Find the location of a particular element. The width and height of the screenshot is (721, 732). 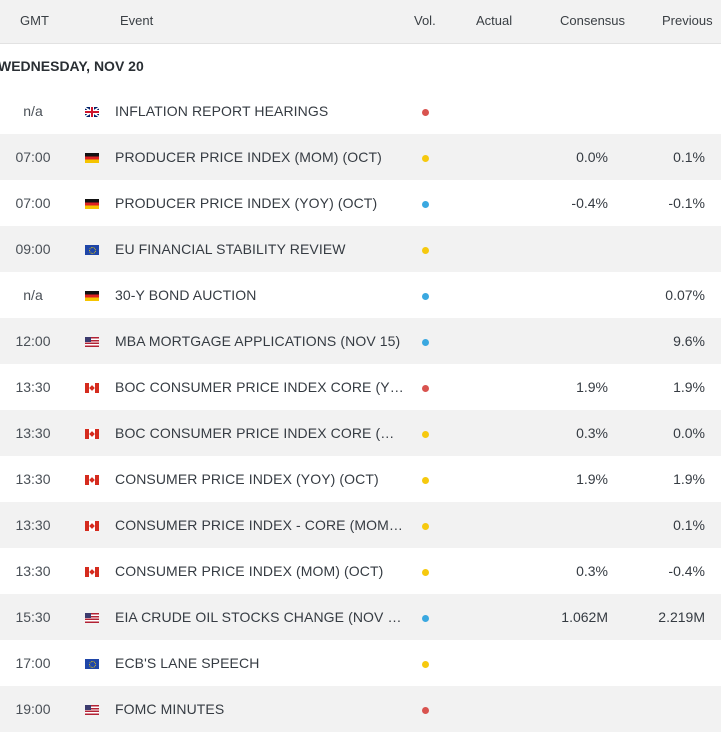

event-name: EU FINANCIAL STABILITY REVIEW is located at coordinates (230, 249).